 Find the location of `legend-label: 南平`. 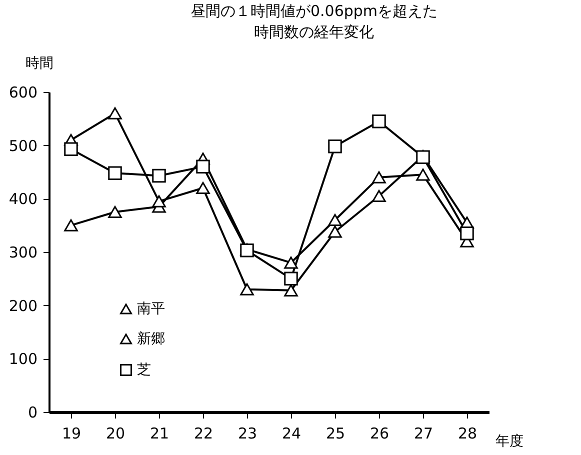

legend-label: 南平 is located at coordinates (151, 309).